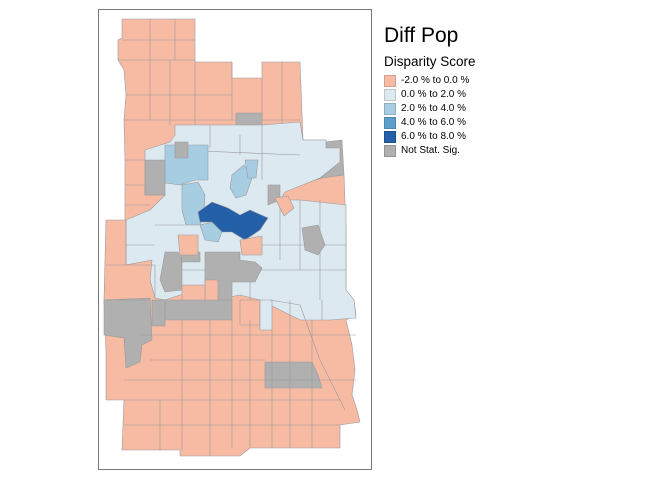 The image size is (672, 480). I want to click on region-south-lines, so click(240, 377).